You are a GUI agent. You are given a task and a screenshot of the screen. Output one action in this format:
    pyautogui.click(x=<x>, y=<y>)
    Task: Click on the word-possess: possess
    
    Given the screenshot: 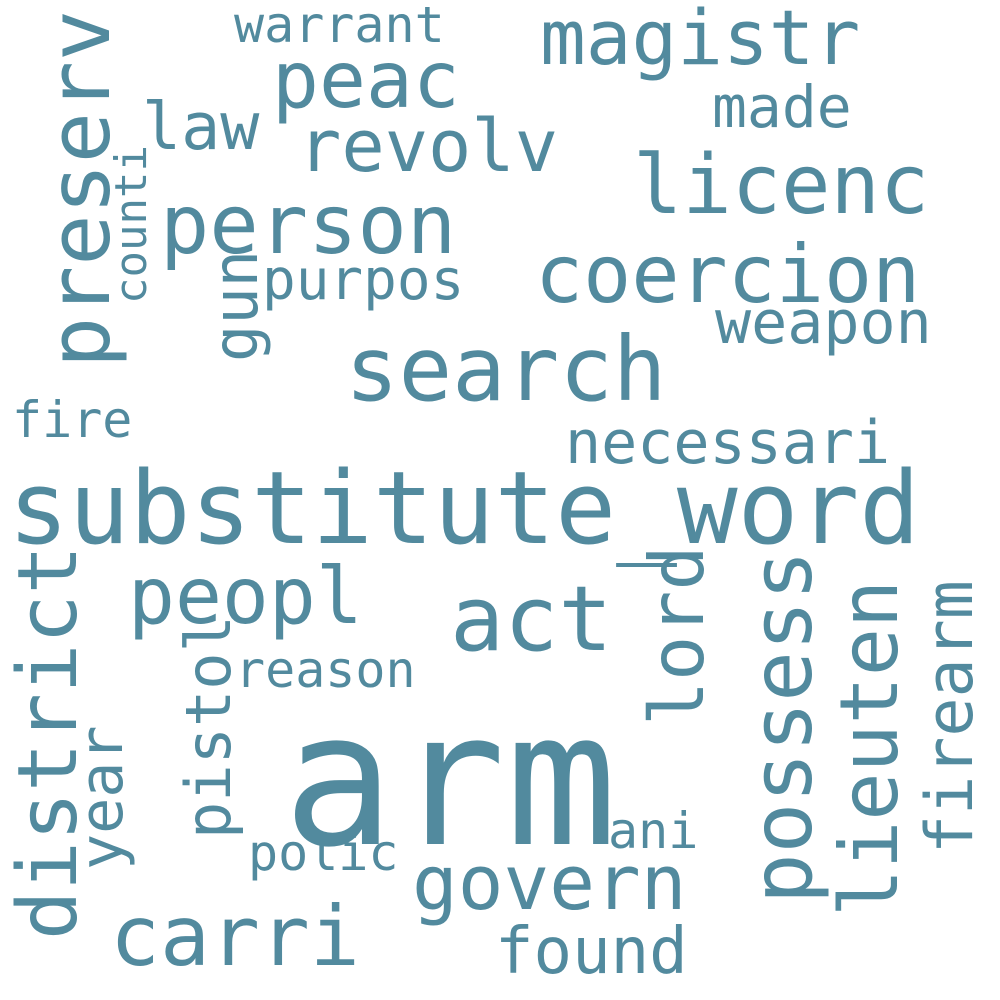 What is the action you would take?
    pyautogui.click(x=782, y=726)
    